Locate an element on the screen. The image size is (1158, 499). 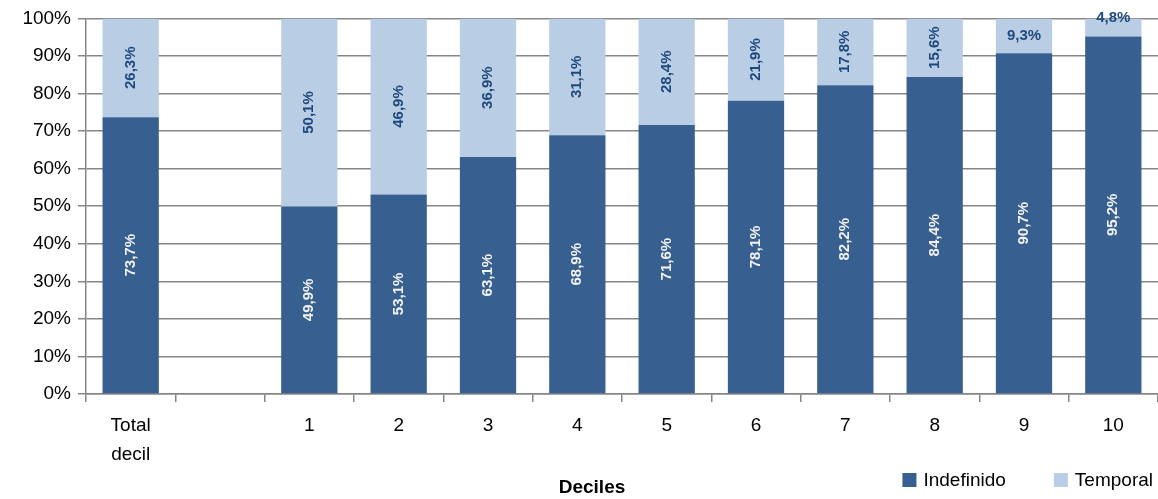
y-tick-label: 30% is located at coordinates (52, 280).